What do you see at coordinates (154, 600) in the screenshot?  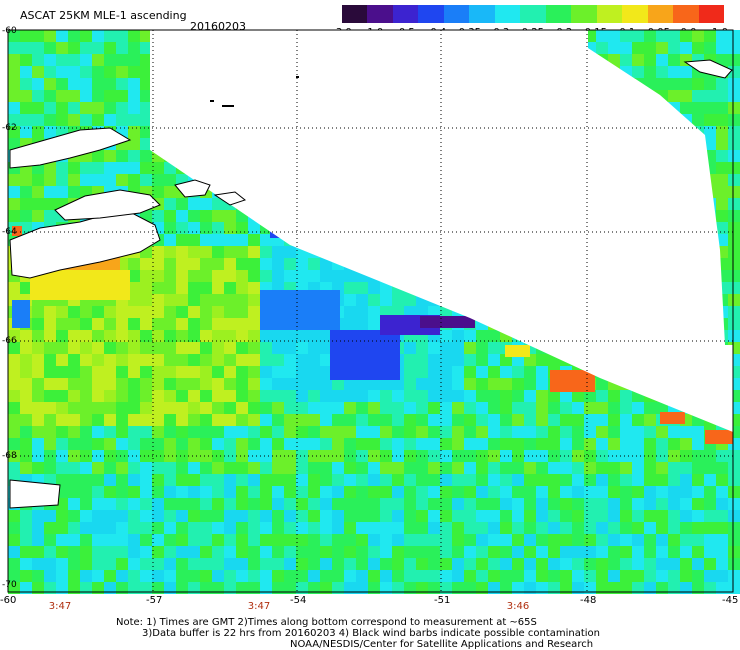 I see `lon-label-2: -57` at bounding box center [154, 600].